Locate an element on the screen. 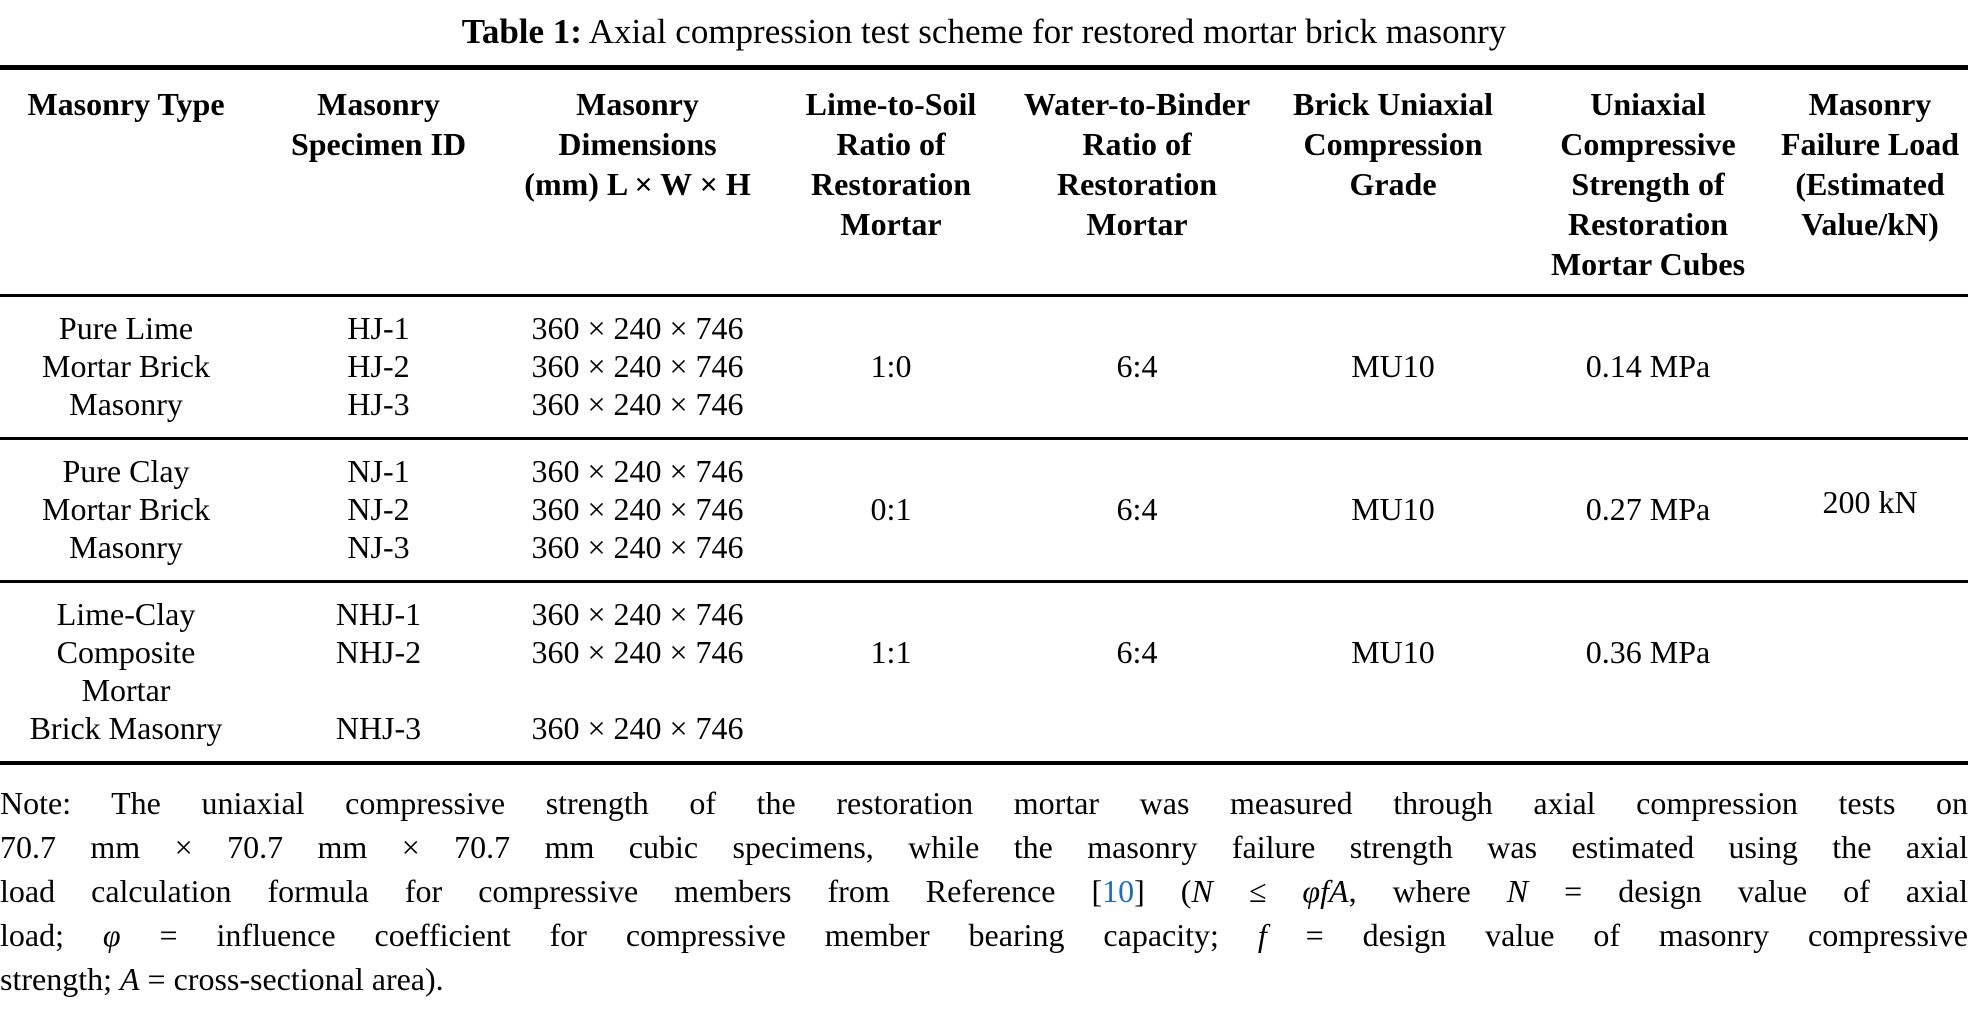 This screenshot has width=1968, height=1031. table-row: Masonry HJ-3 360 × 240 × 746 is located at coordinates (984, 412).